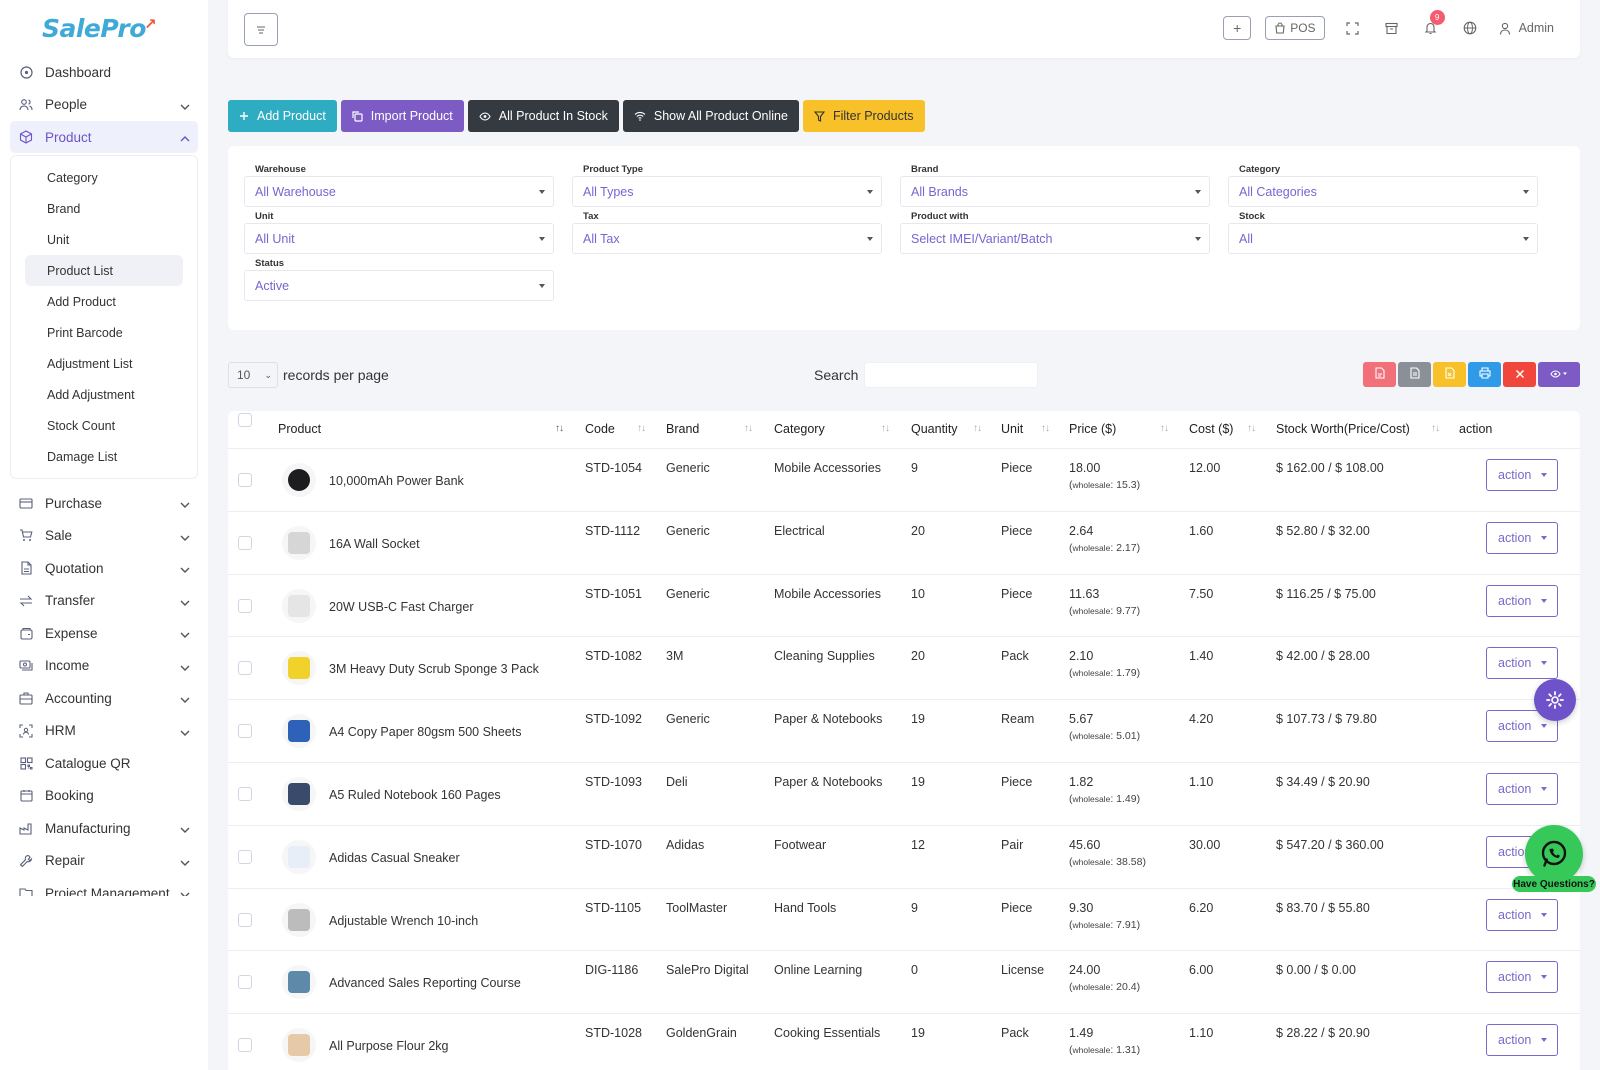 The image size is (1600, 1070). What do you see at coordinates (82, 456) in the screenshot?
I see `submenu-item-damage-list: Damage List` at bounding box center [82, 456].